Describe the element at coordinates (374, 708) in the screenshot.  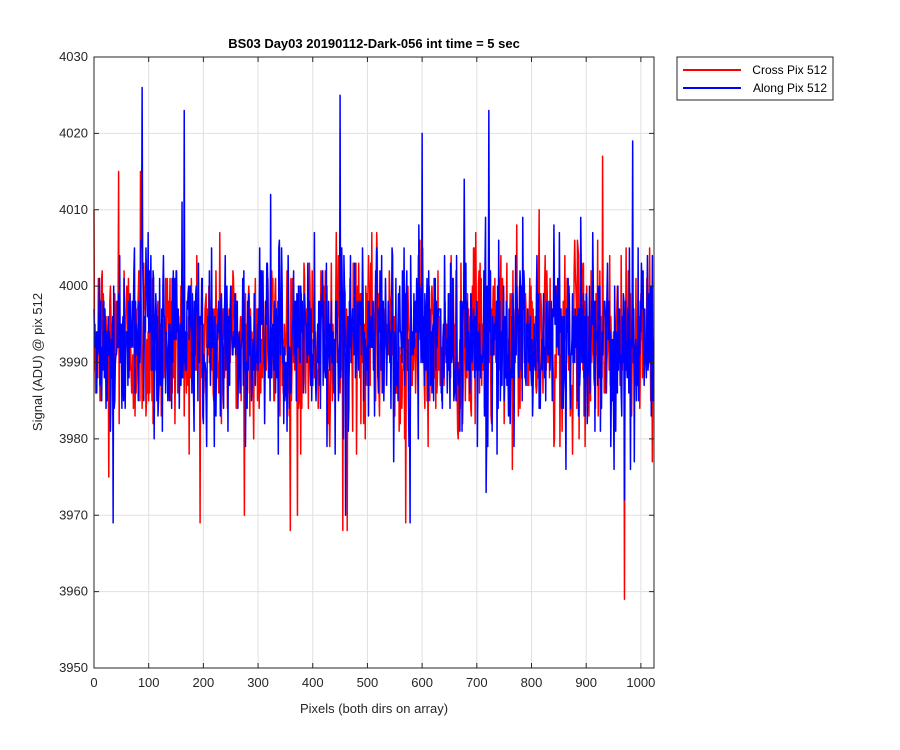
I see `x-axis-label: Pixels (both dirs on array)` at that location.